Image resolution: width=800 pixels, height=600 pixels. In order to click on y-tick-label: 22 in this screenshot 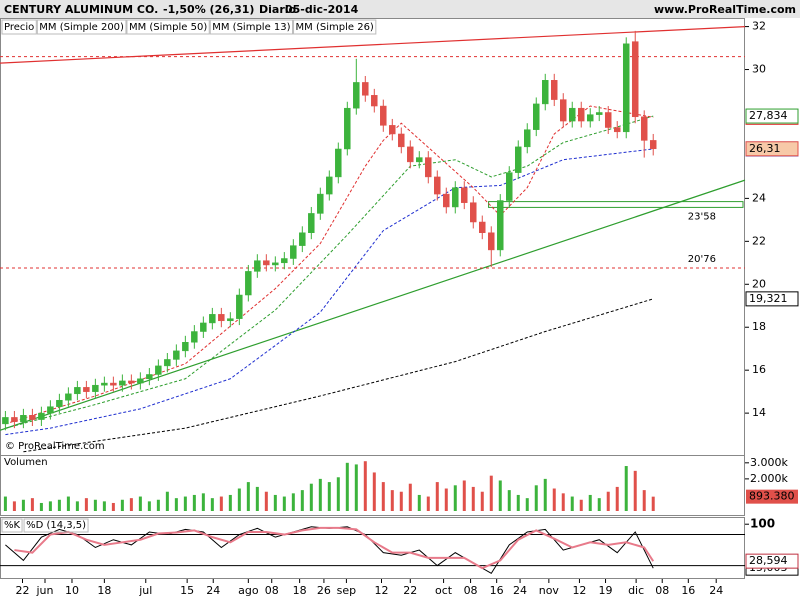, I will do `click(759, 240)`.